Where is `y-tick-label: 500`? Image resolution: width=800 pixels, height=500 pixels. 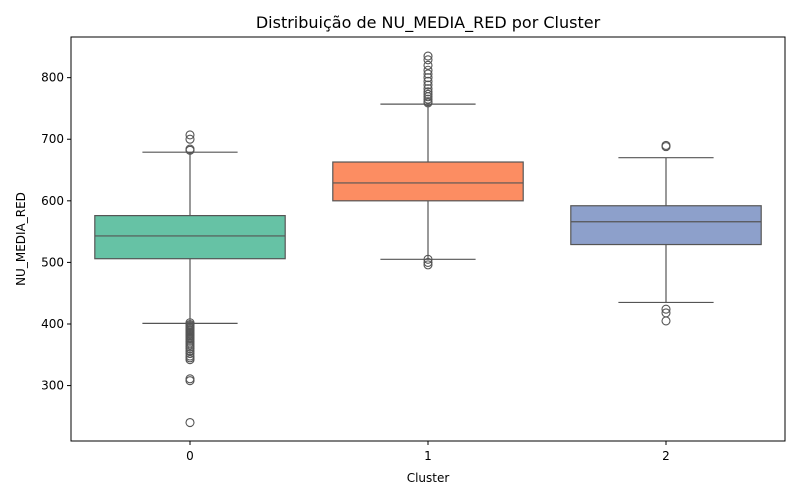
y-tick-label: 500 is located at coordinates (52, 262).